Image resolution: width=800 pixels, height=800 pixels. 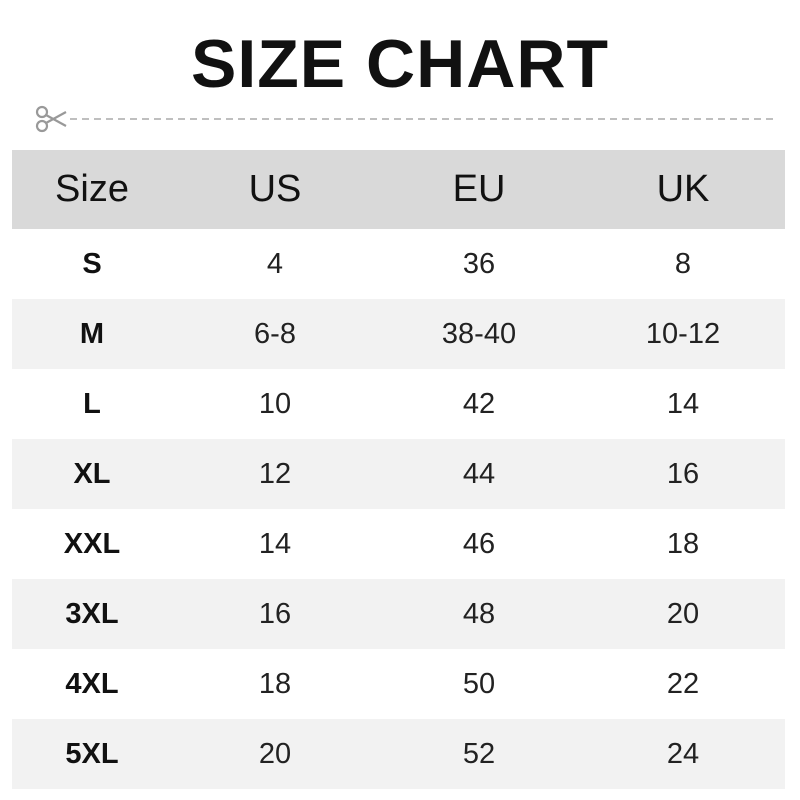 I want to click on cell-eu: 36, so click(x=479, y=263).